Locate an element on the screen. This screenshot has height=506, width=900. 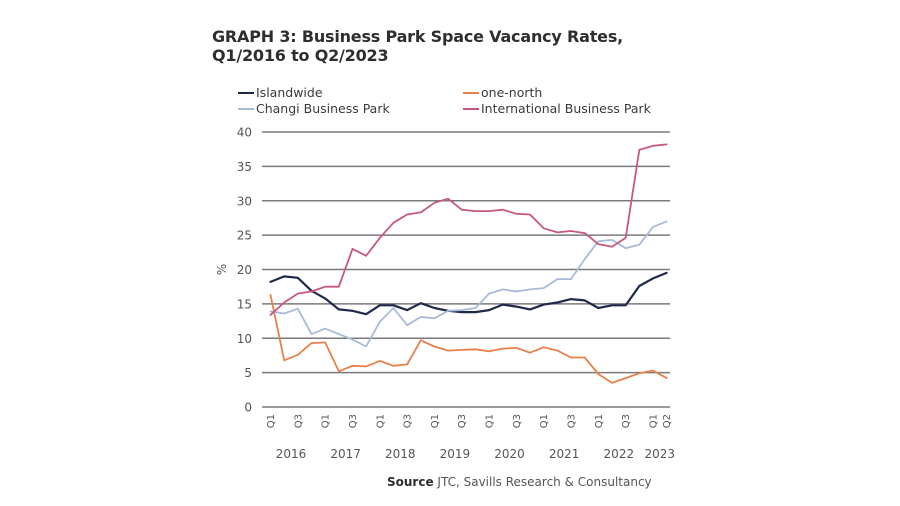
source-label: Source is located at coordinates (410, 482).